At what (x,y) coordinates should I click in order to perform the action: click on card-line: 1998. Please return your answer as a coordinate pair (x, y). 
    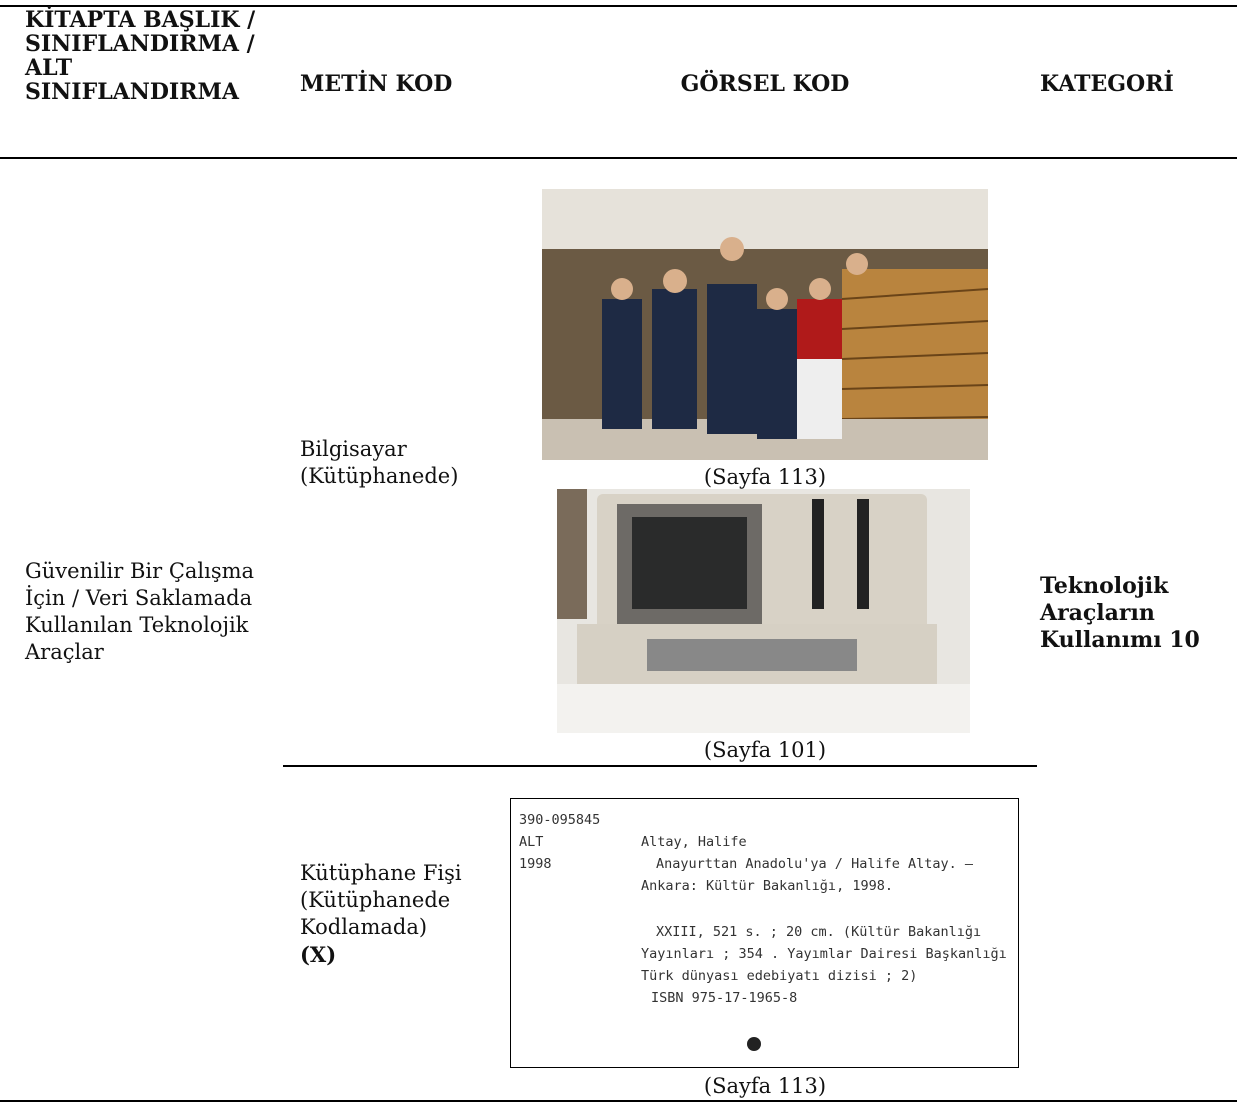
    Looking at the image, I should click on (535, 864).